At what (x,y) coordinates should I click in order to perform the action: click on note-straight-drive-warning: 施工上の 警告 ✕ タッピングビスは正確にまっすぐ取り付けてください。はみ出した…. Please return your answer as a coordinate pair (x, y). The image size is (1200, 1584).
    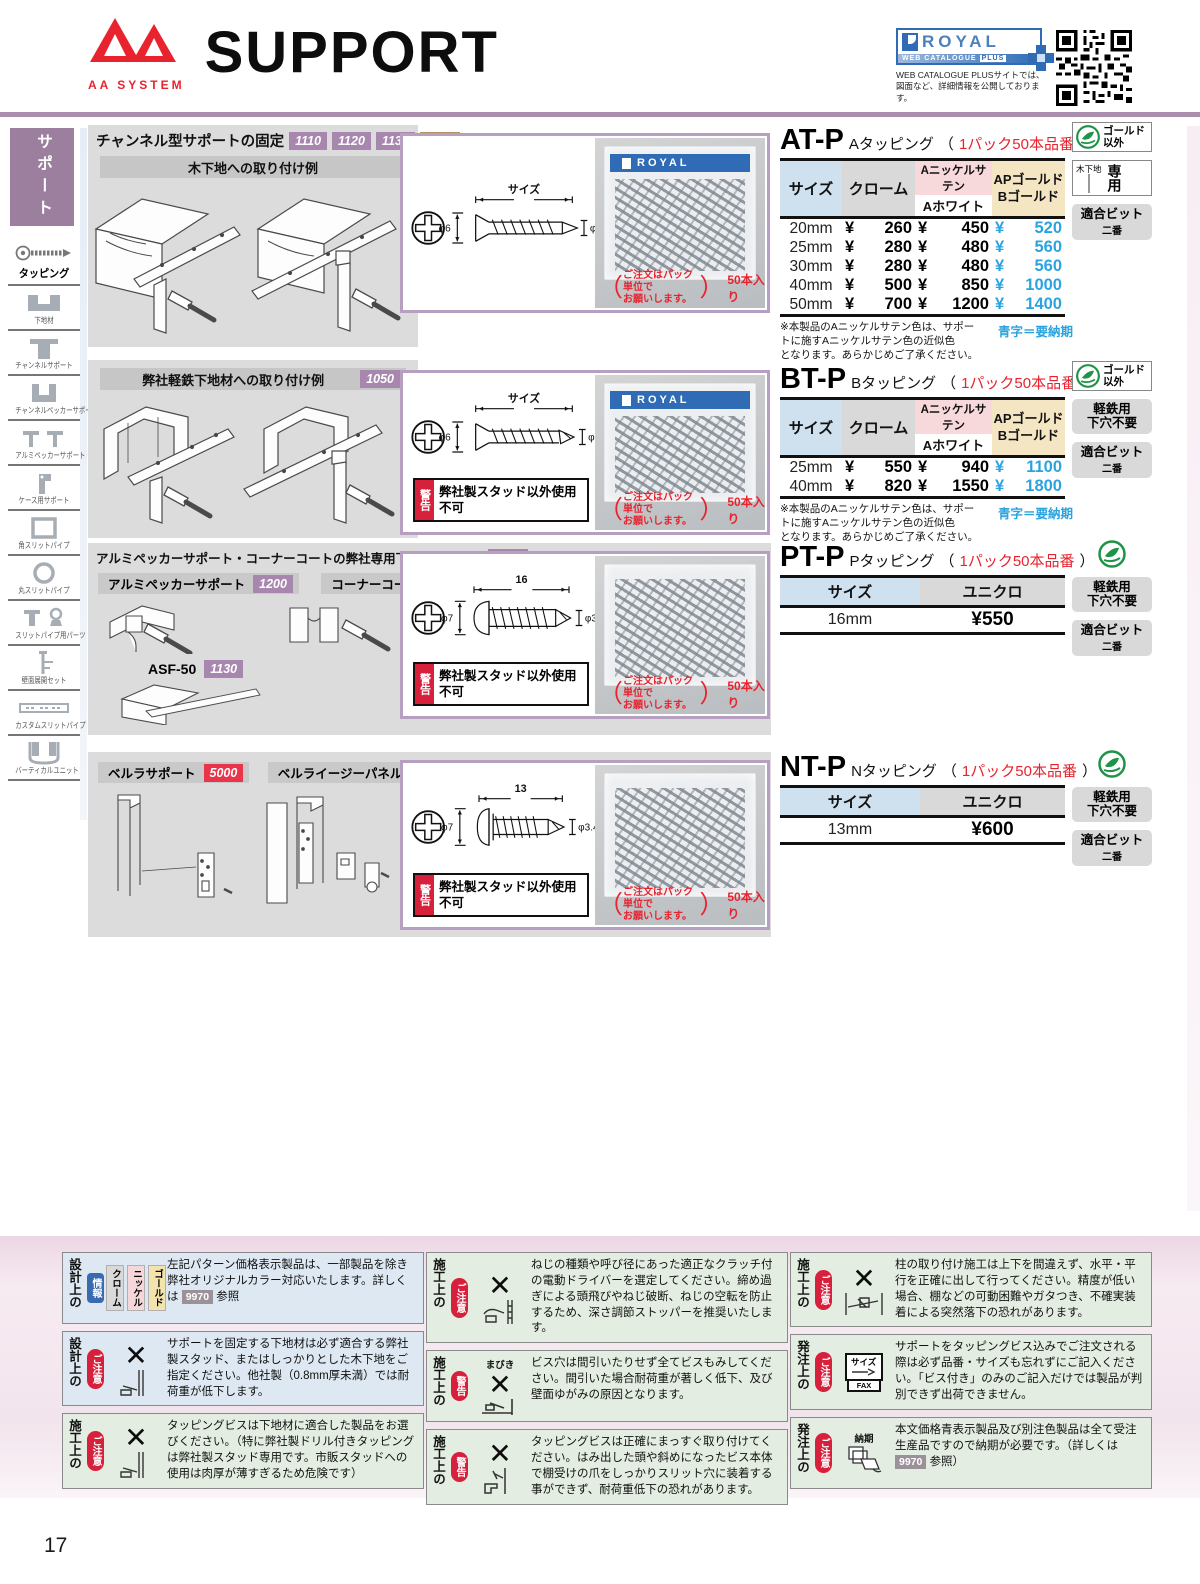
    Looking at the image, I should click on (607, 1467).